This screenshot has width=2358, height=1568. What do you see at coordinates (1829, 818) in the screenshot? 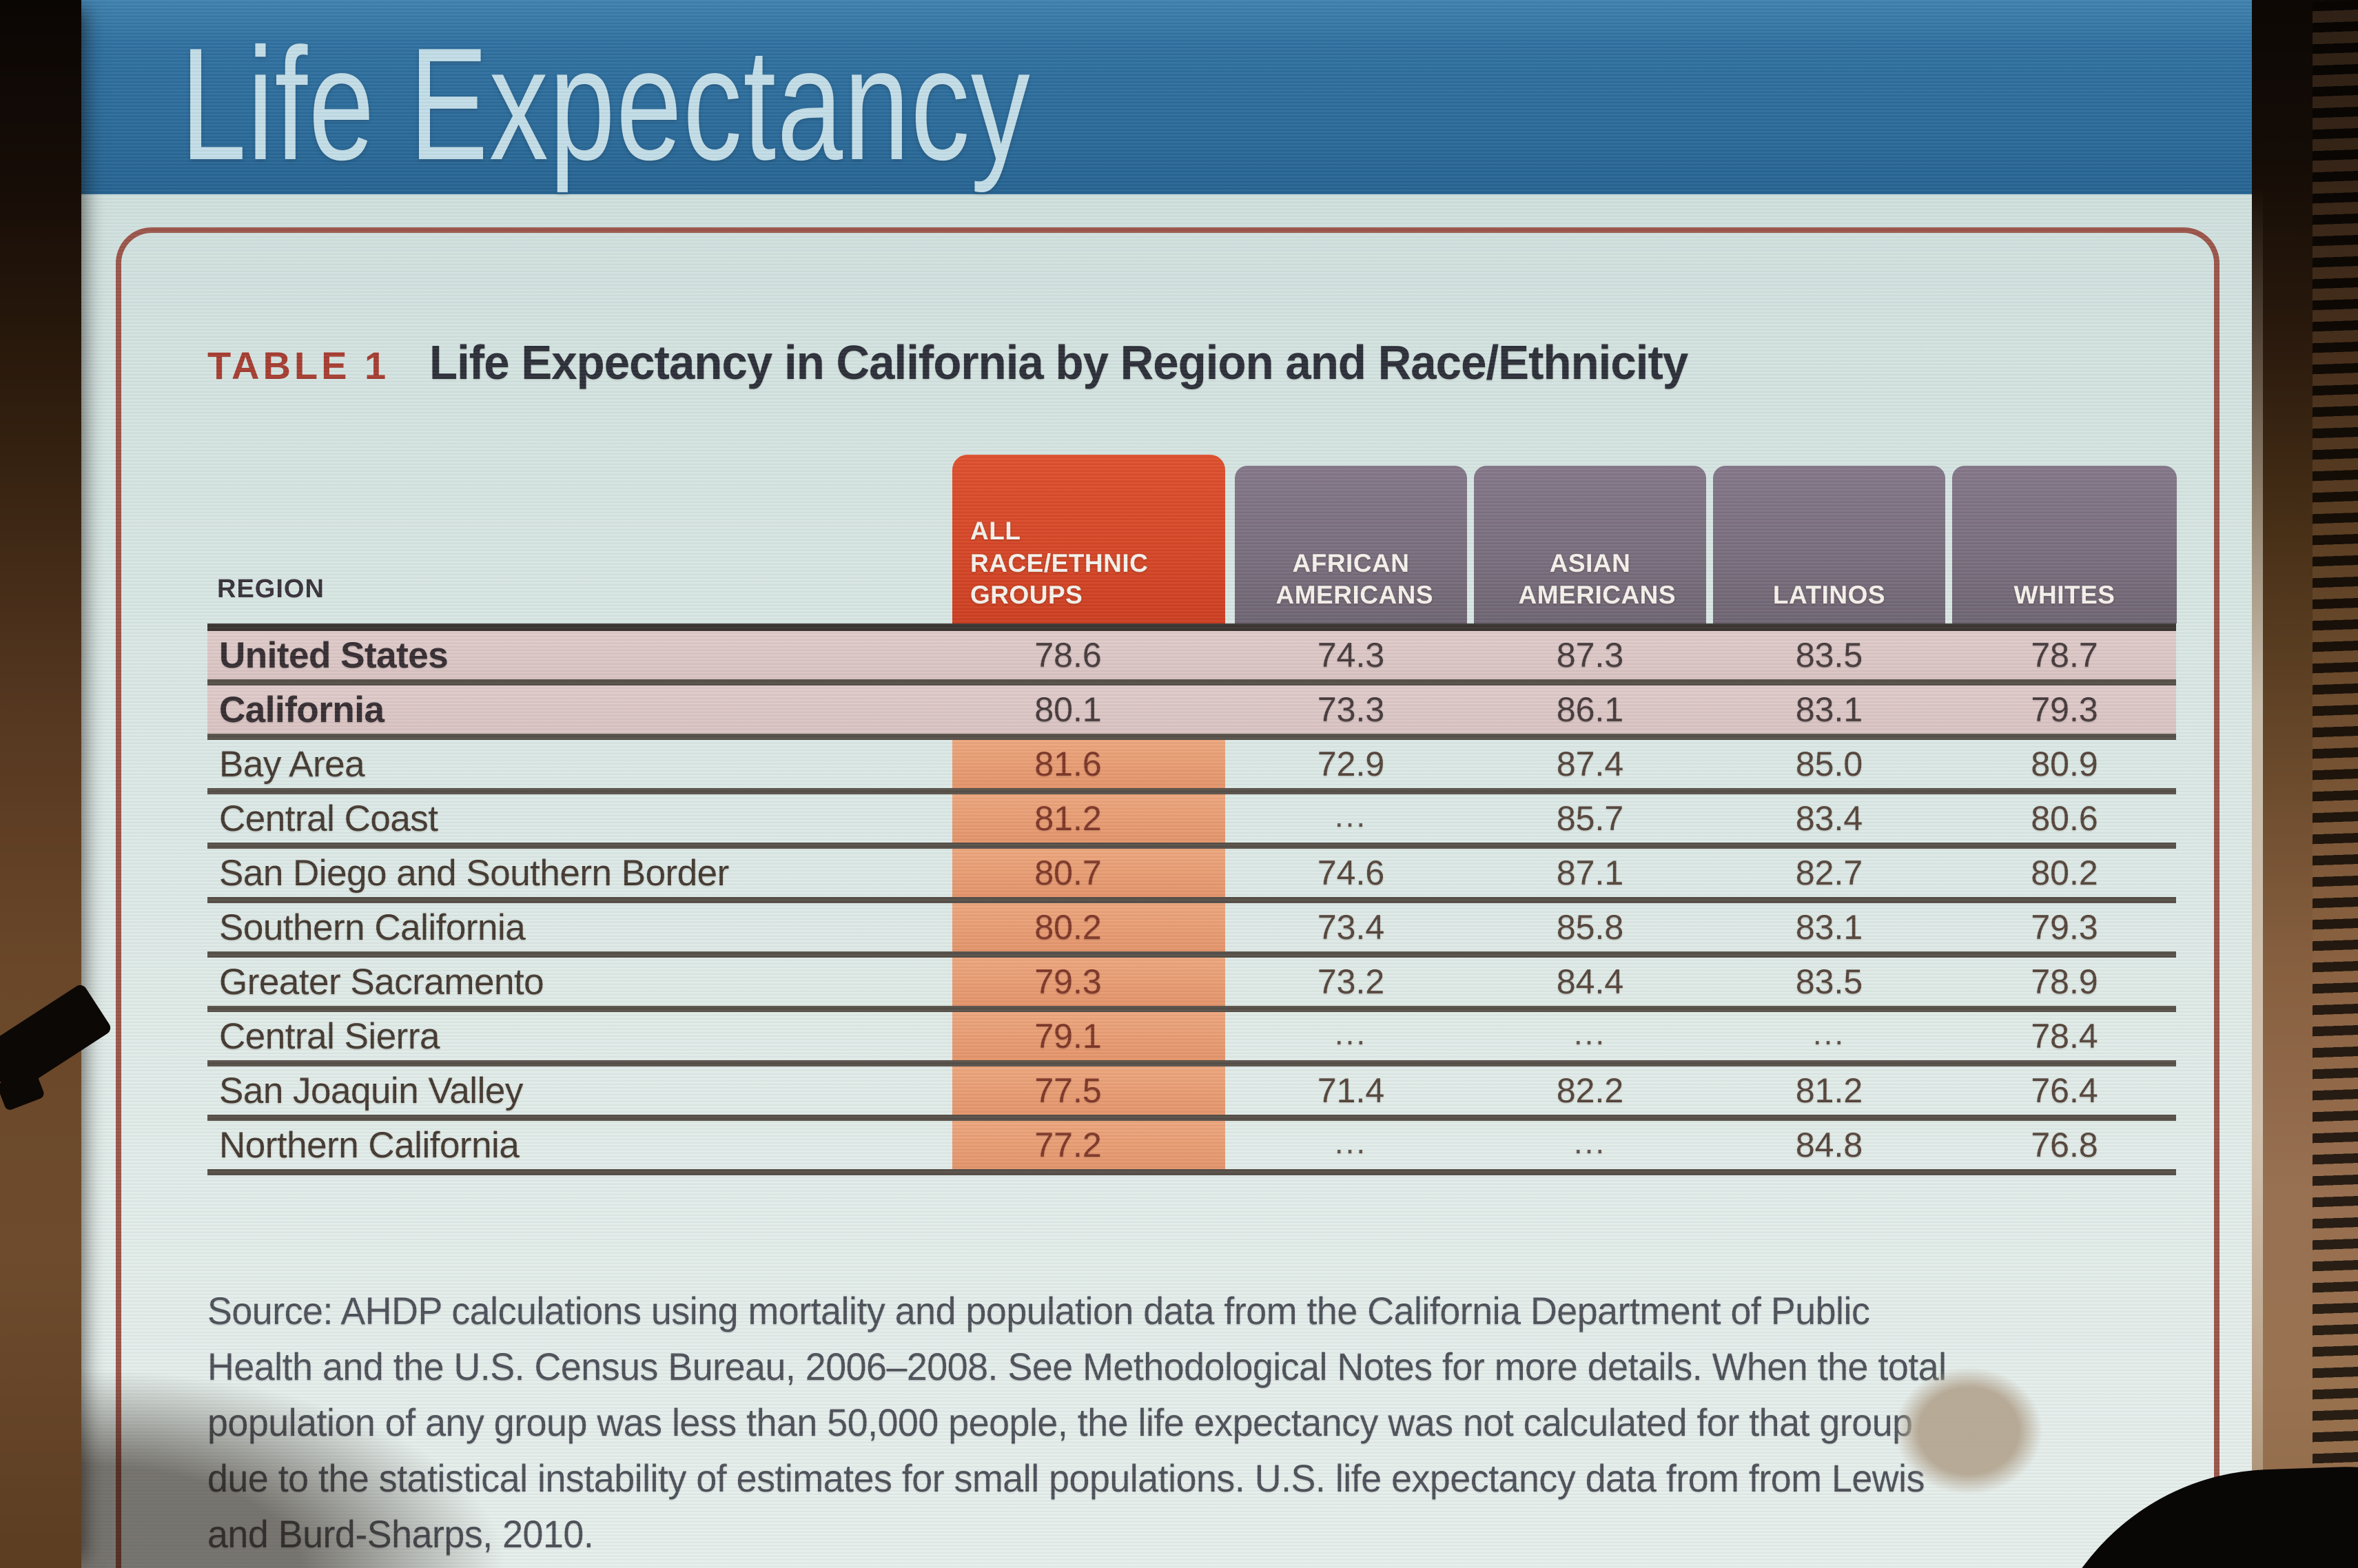
I see `cell-latinos: 83.4` at bounding box center [1829, 818].